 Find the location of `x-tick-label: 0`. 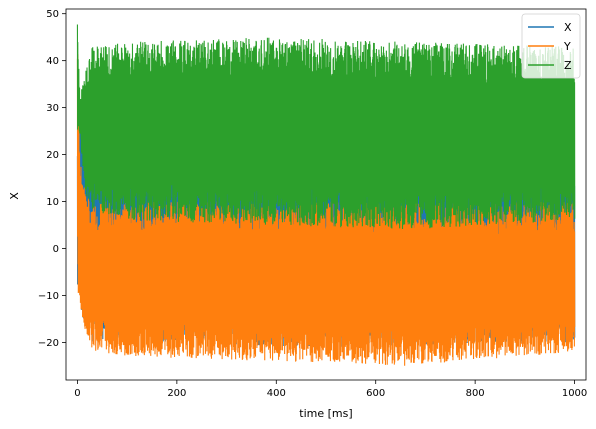

x-tick-label: 0 is located at coordinates (77, 393).